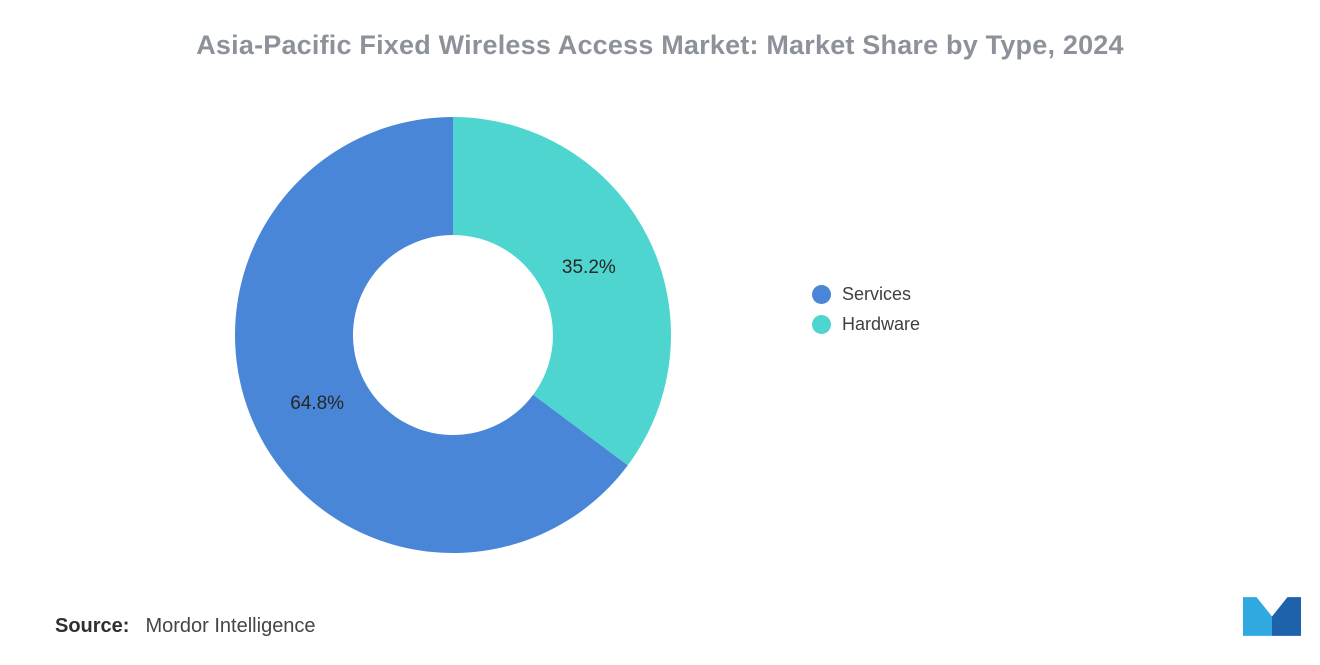  Describe the element at coordinates (317, 403) in the screenshot. I see `data-label-services: 64.8%` at that location.